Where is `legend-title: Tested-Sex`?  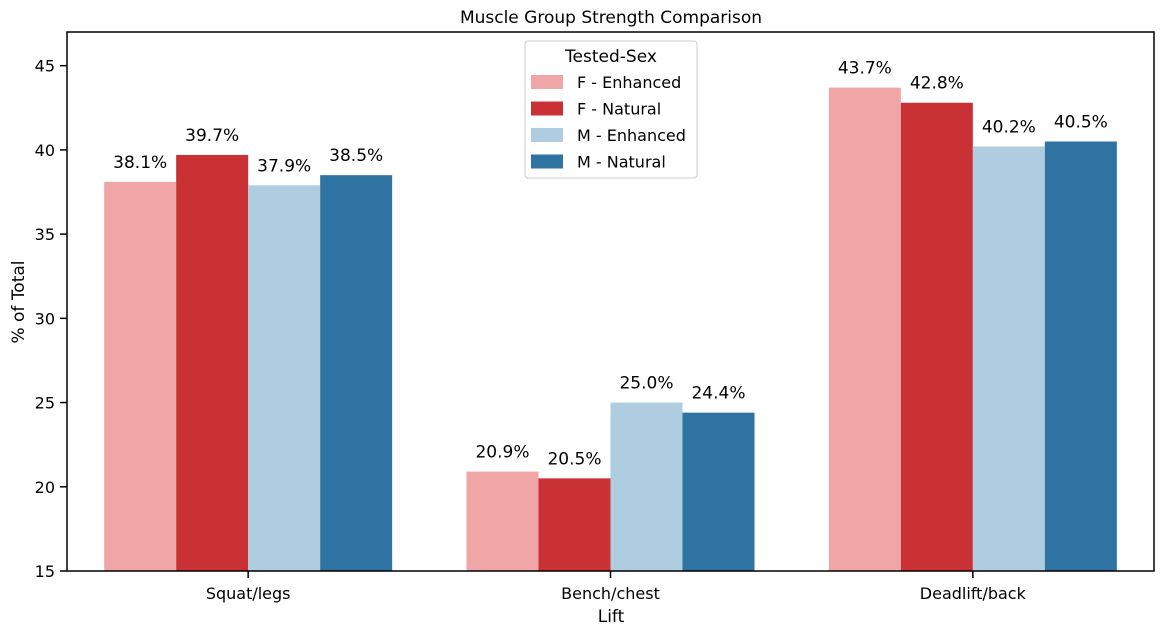
legend-title: Tested-Sex is located at coordinates (610, 57).